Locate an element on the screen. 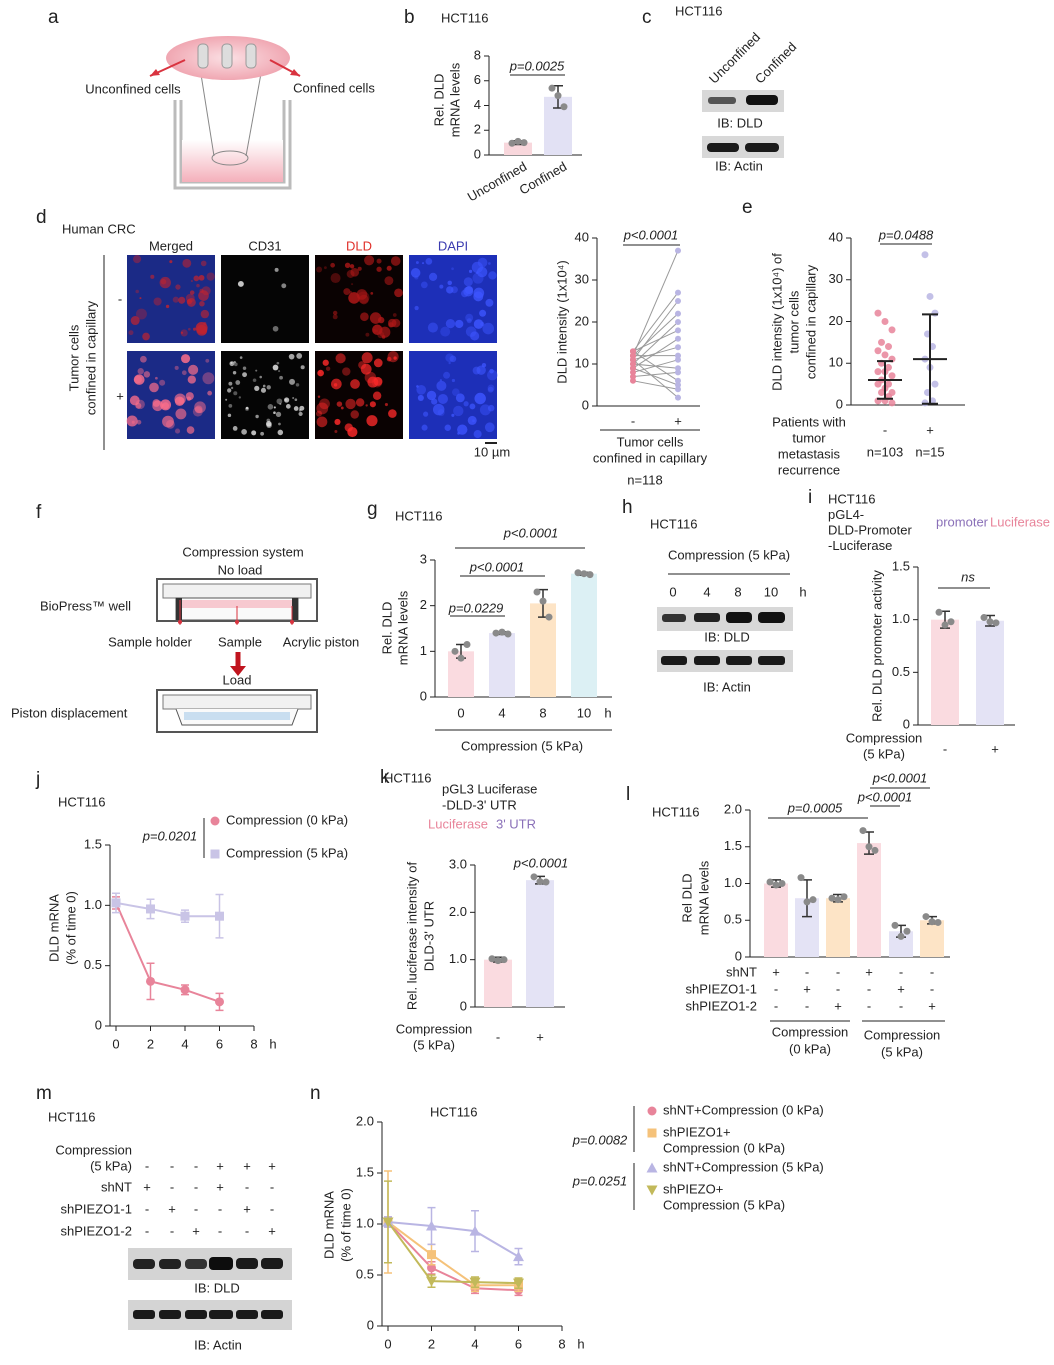  sd-bar is located at coordinates (930, 359).